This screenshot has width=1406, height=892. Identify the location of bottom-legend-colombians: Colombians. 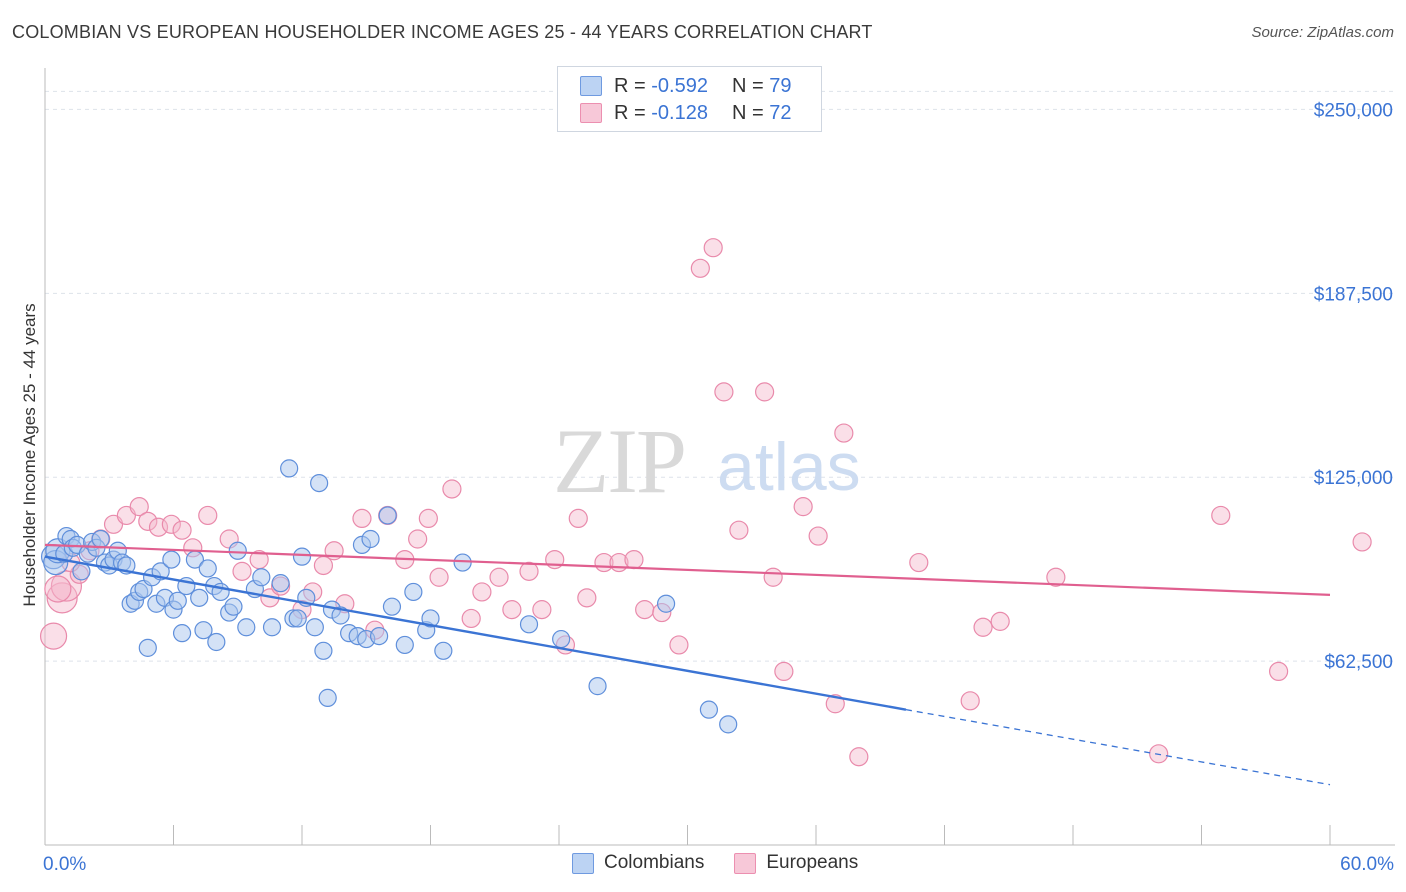
(638, 863).